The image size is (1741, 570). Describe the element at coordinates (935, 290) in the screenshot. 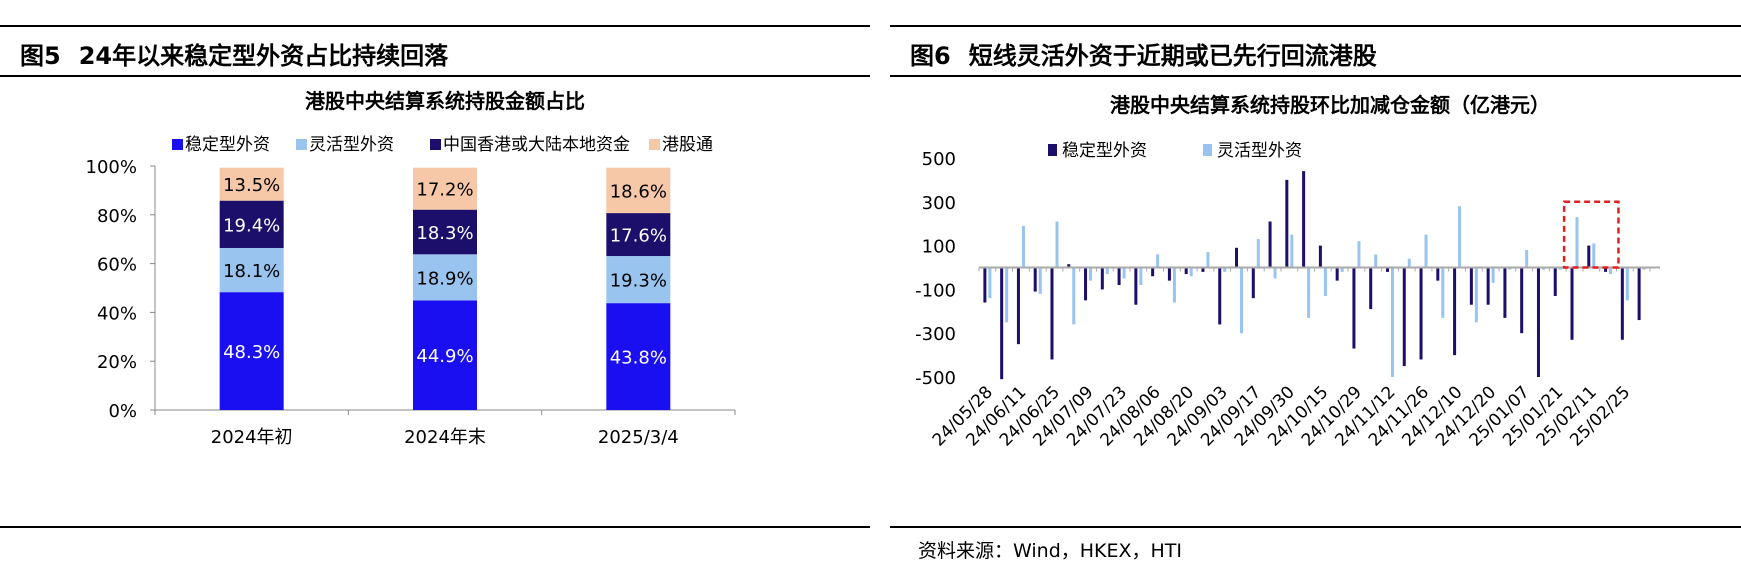

I see `y-tick-label: -100` at that location.